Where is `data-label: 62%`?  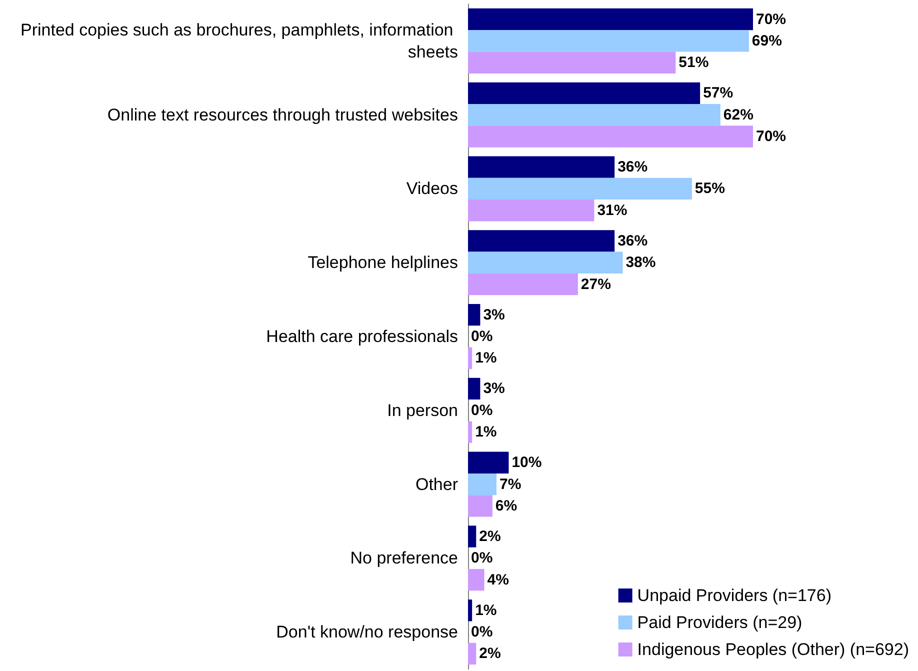
data-label: 62% is located at coordinates (738, 115).